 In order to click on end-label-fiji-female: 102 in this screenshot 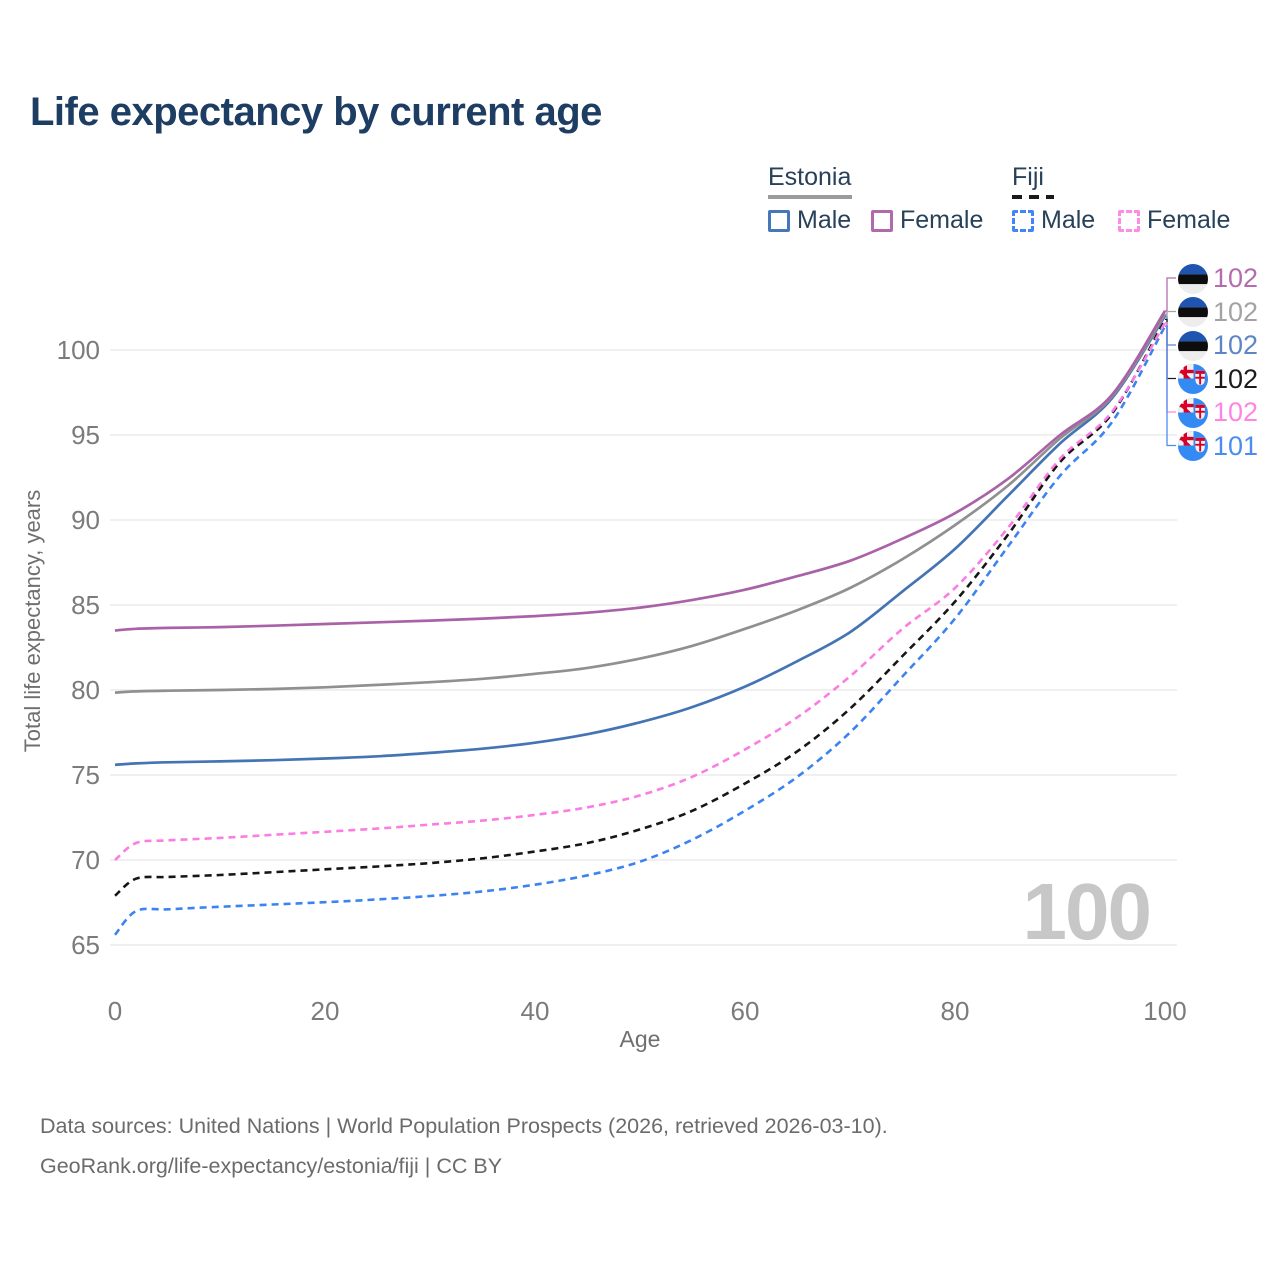, I will do `click(1218, 412)`.